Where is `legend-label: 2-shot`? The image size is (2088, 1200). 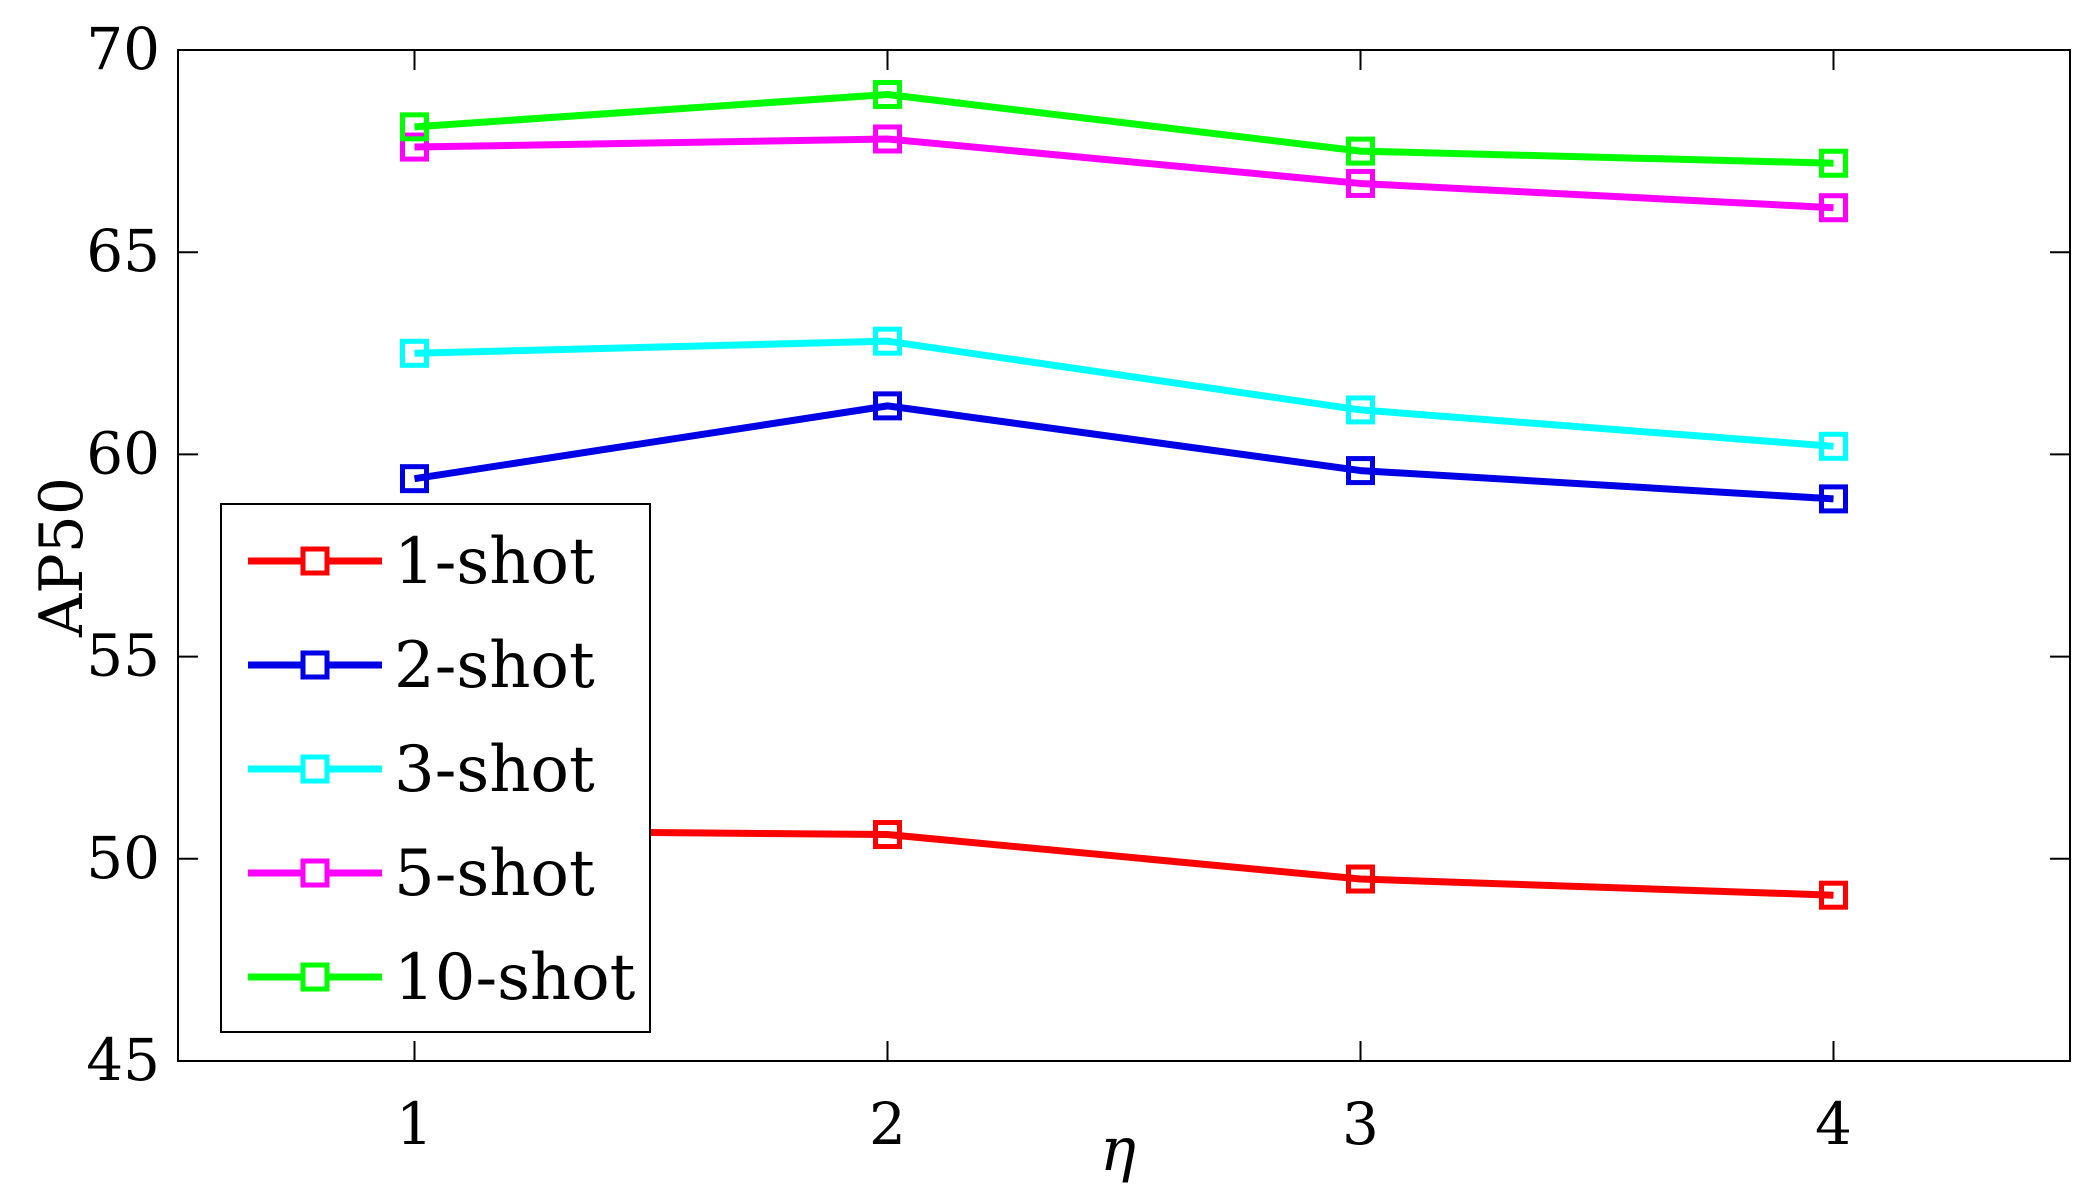 legend-label: 2-shot is located at coordinates (494, 666).